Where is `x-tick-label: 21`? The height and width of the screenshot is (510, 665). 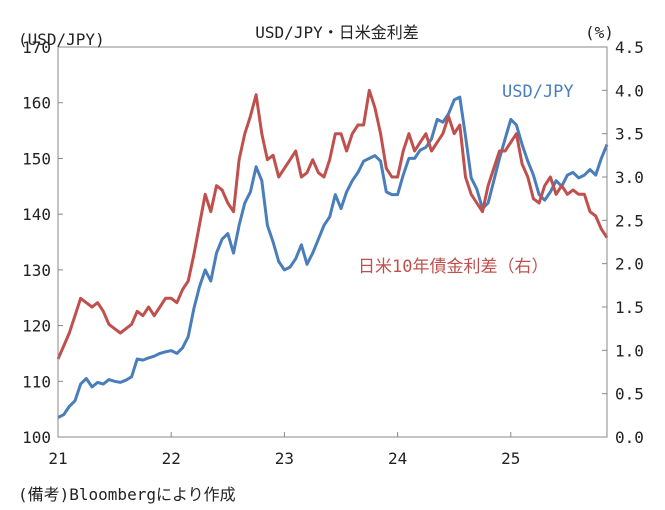
x-tick-label: 21 is located at coordinates (57, 458).